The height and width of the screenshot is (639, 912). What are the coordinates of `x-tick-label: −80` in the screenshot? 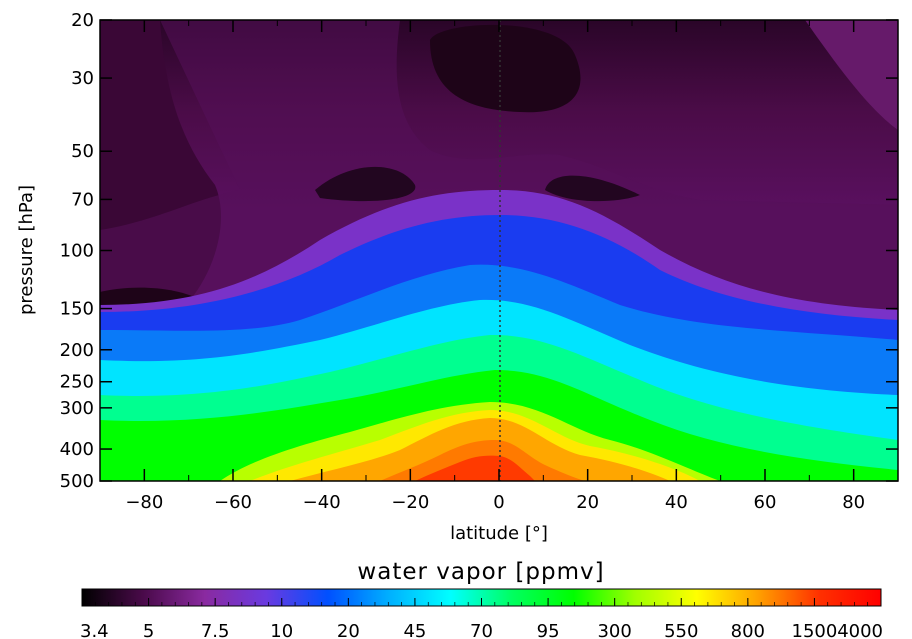 It's located at (144, 502).